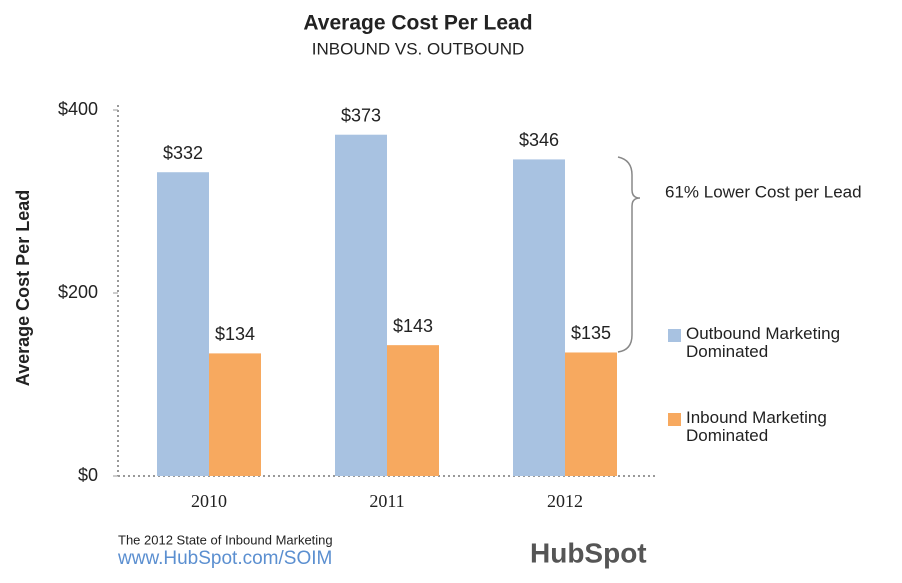 This screenshot has height=583, width=902. What do you see at coordinates (235, 334) in the screenshot?
I see `value-label: $134` at bounding box center [235, 334].